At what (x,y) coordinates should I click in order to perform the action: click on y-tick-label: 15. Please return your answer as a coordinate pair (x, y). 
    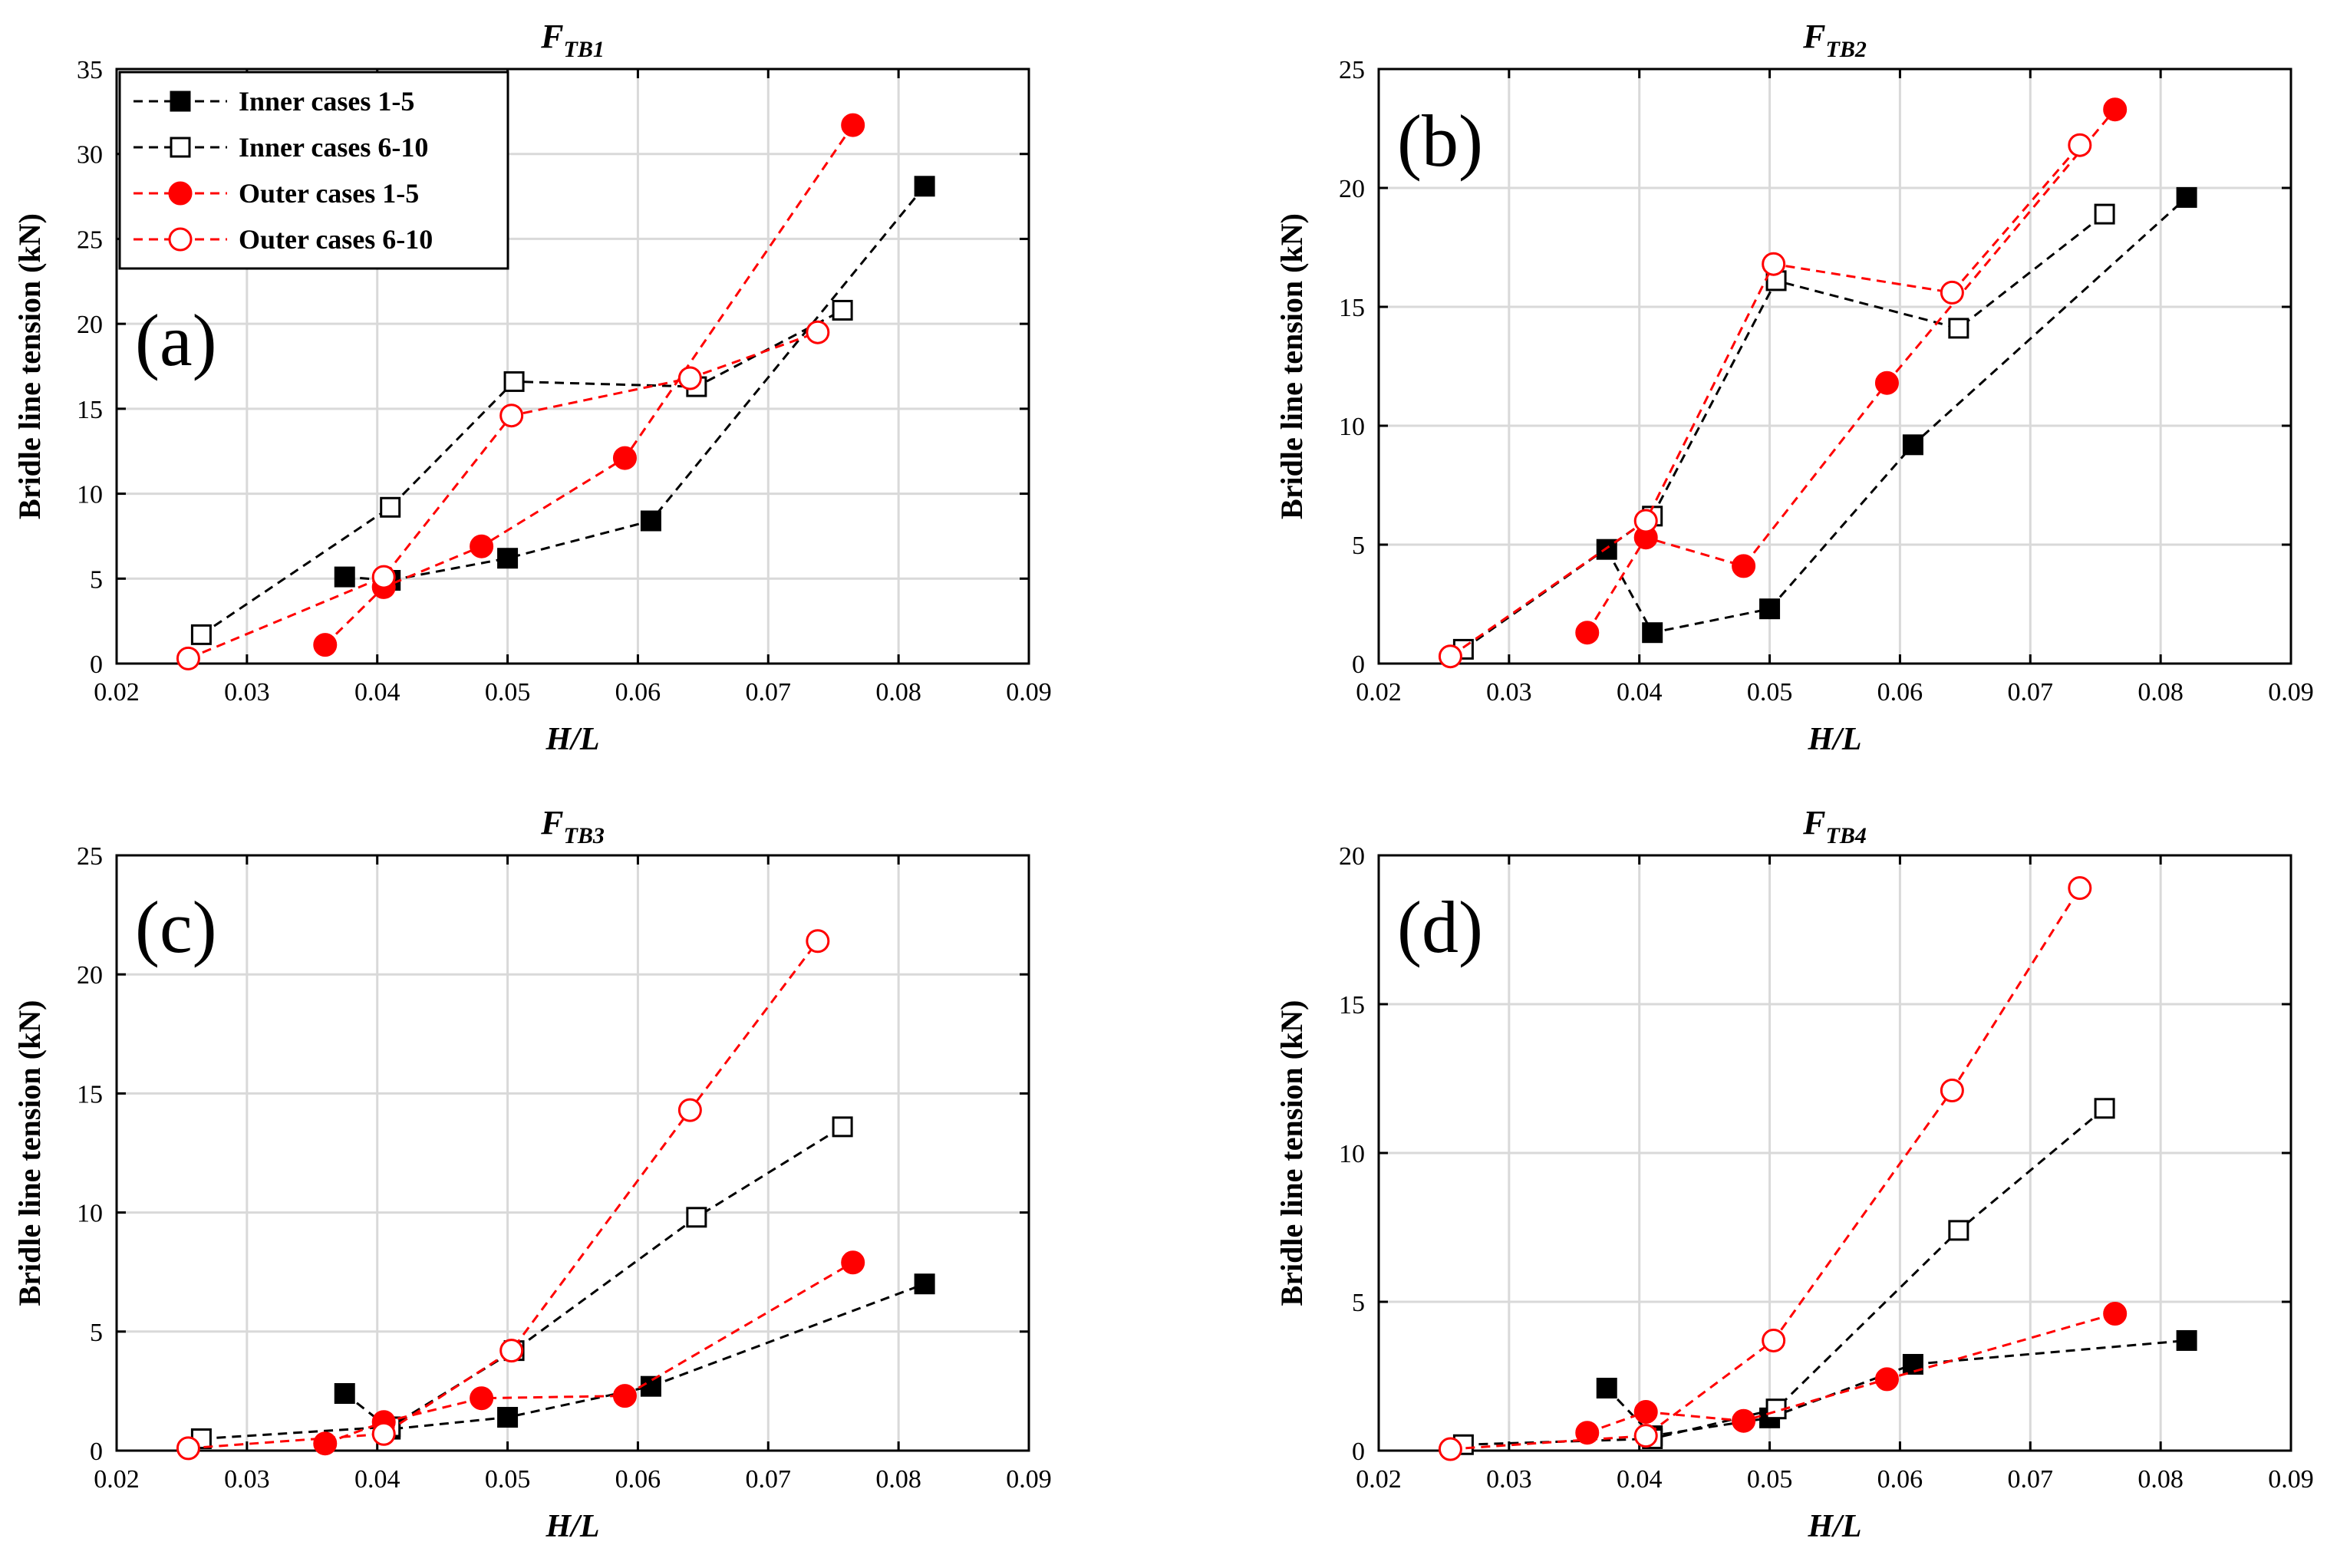
    Looking at the image, I should click on (90, 1094).